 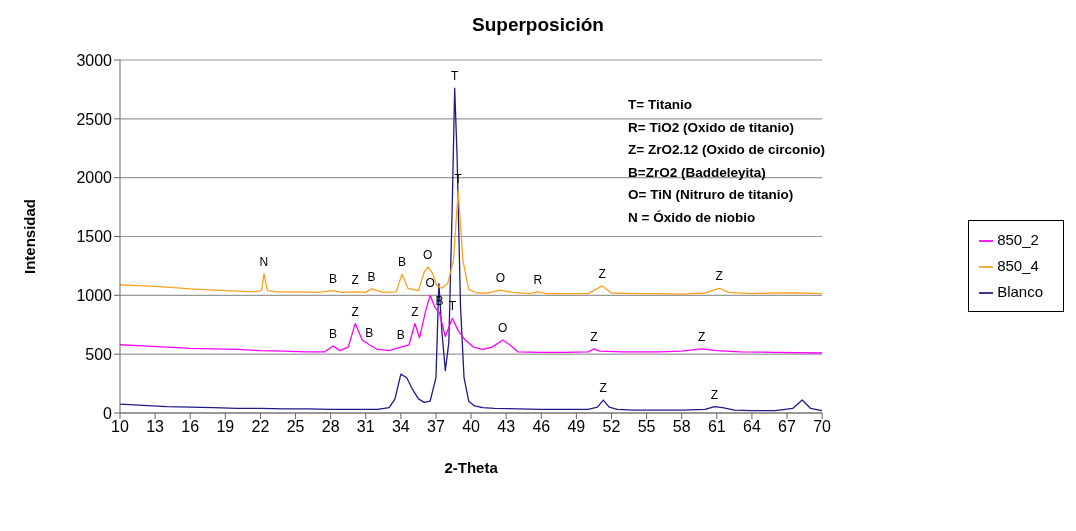 I want to click on x-tick-label: 31, so click(x=365, y=427).